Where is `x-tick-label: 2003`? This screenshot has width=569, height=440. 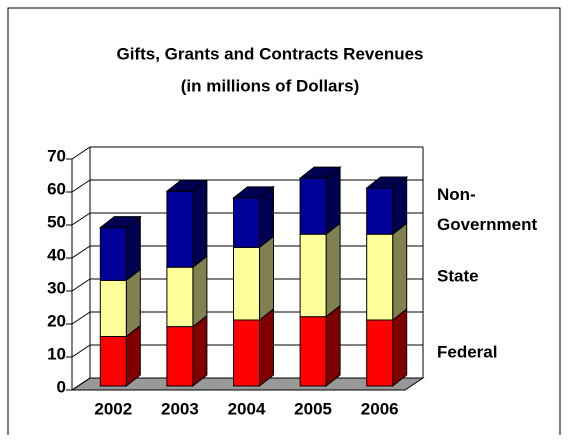 x-tick-label: 2003 is located at coordinates (180, 408).